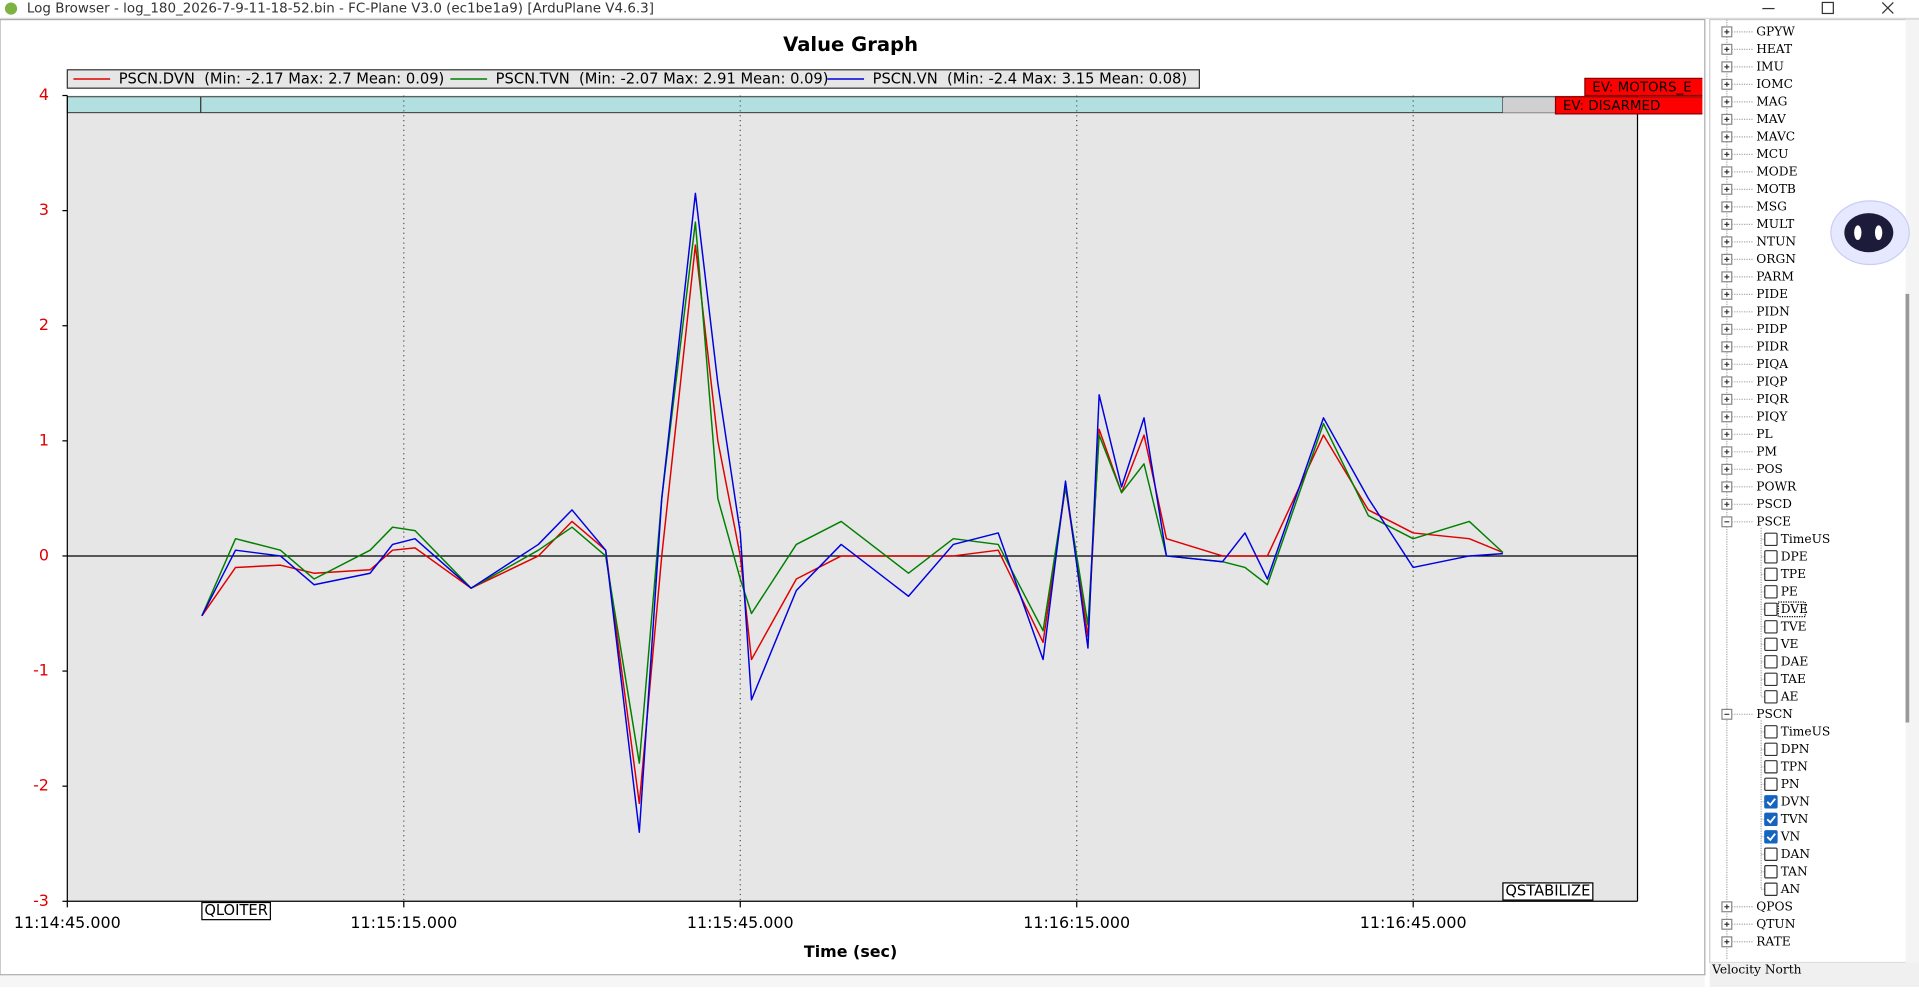 The width and height of the screenshot is (1919, 992). I want to click on tree-item: PIQA, so click(1772, 364).